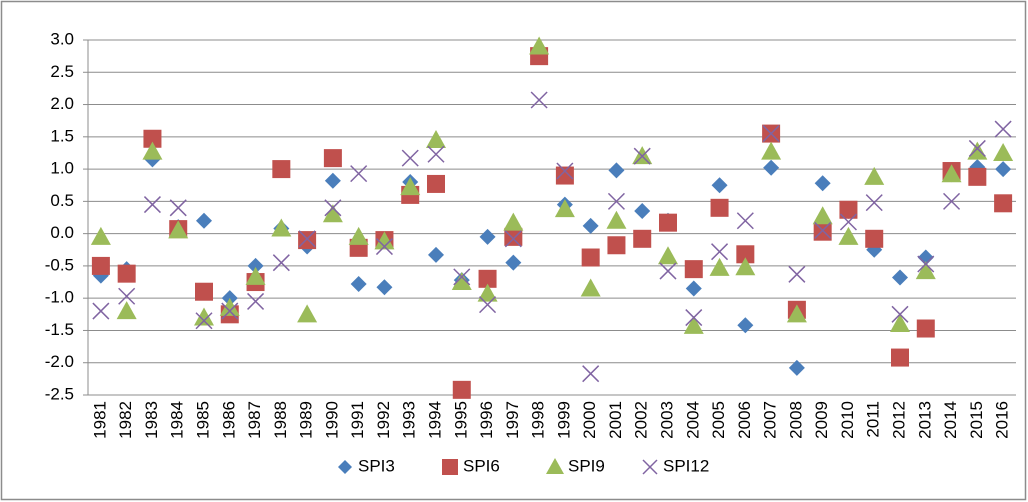  What do you see at coordinates (62, 168) in the screenshot?
I see `y-tick-label: 1.0` at bounding box center [62, 168].